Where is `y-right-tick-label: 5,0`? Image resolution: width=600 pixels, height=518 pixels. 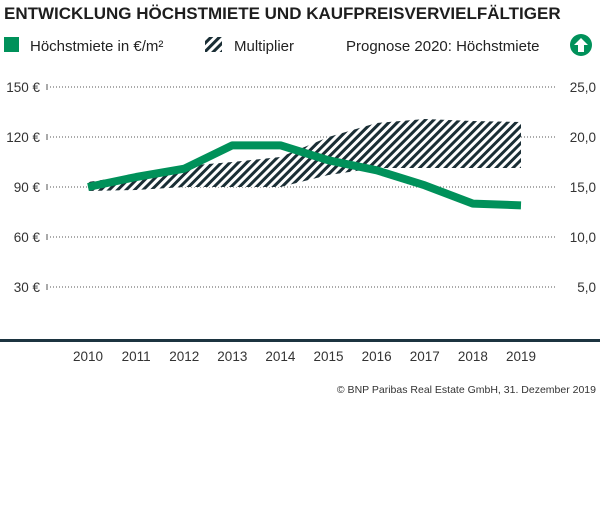 y-right-tick-label: 5,0 is located at coordinates (586, 287).